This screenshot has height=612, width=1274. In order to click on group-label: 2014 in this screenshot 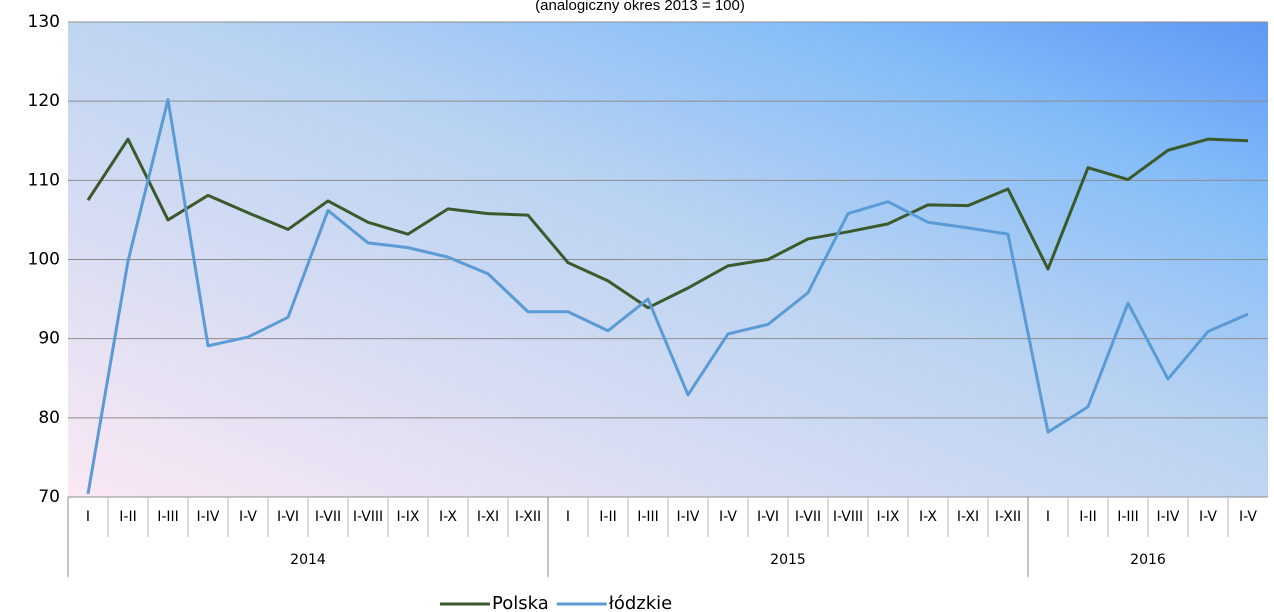, I will do `click(308, 560)`.